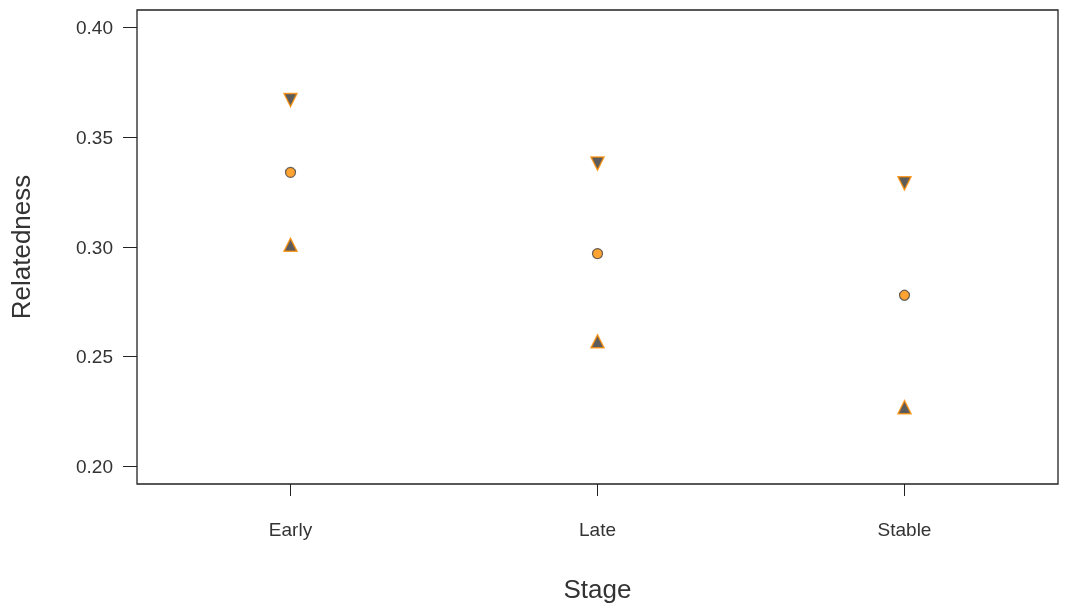 This screenshot has height=613, width=1069. What do you see at coordinates (597, 529) in the screenshot?
I see `x-tick-label: Late` at bounding box center [597, 529].